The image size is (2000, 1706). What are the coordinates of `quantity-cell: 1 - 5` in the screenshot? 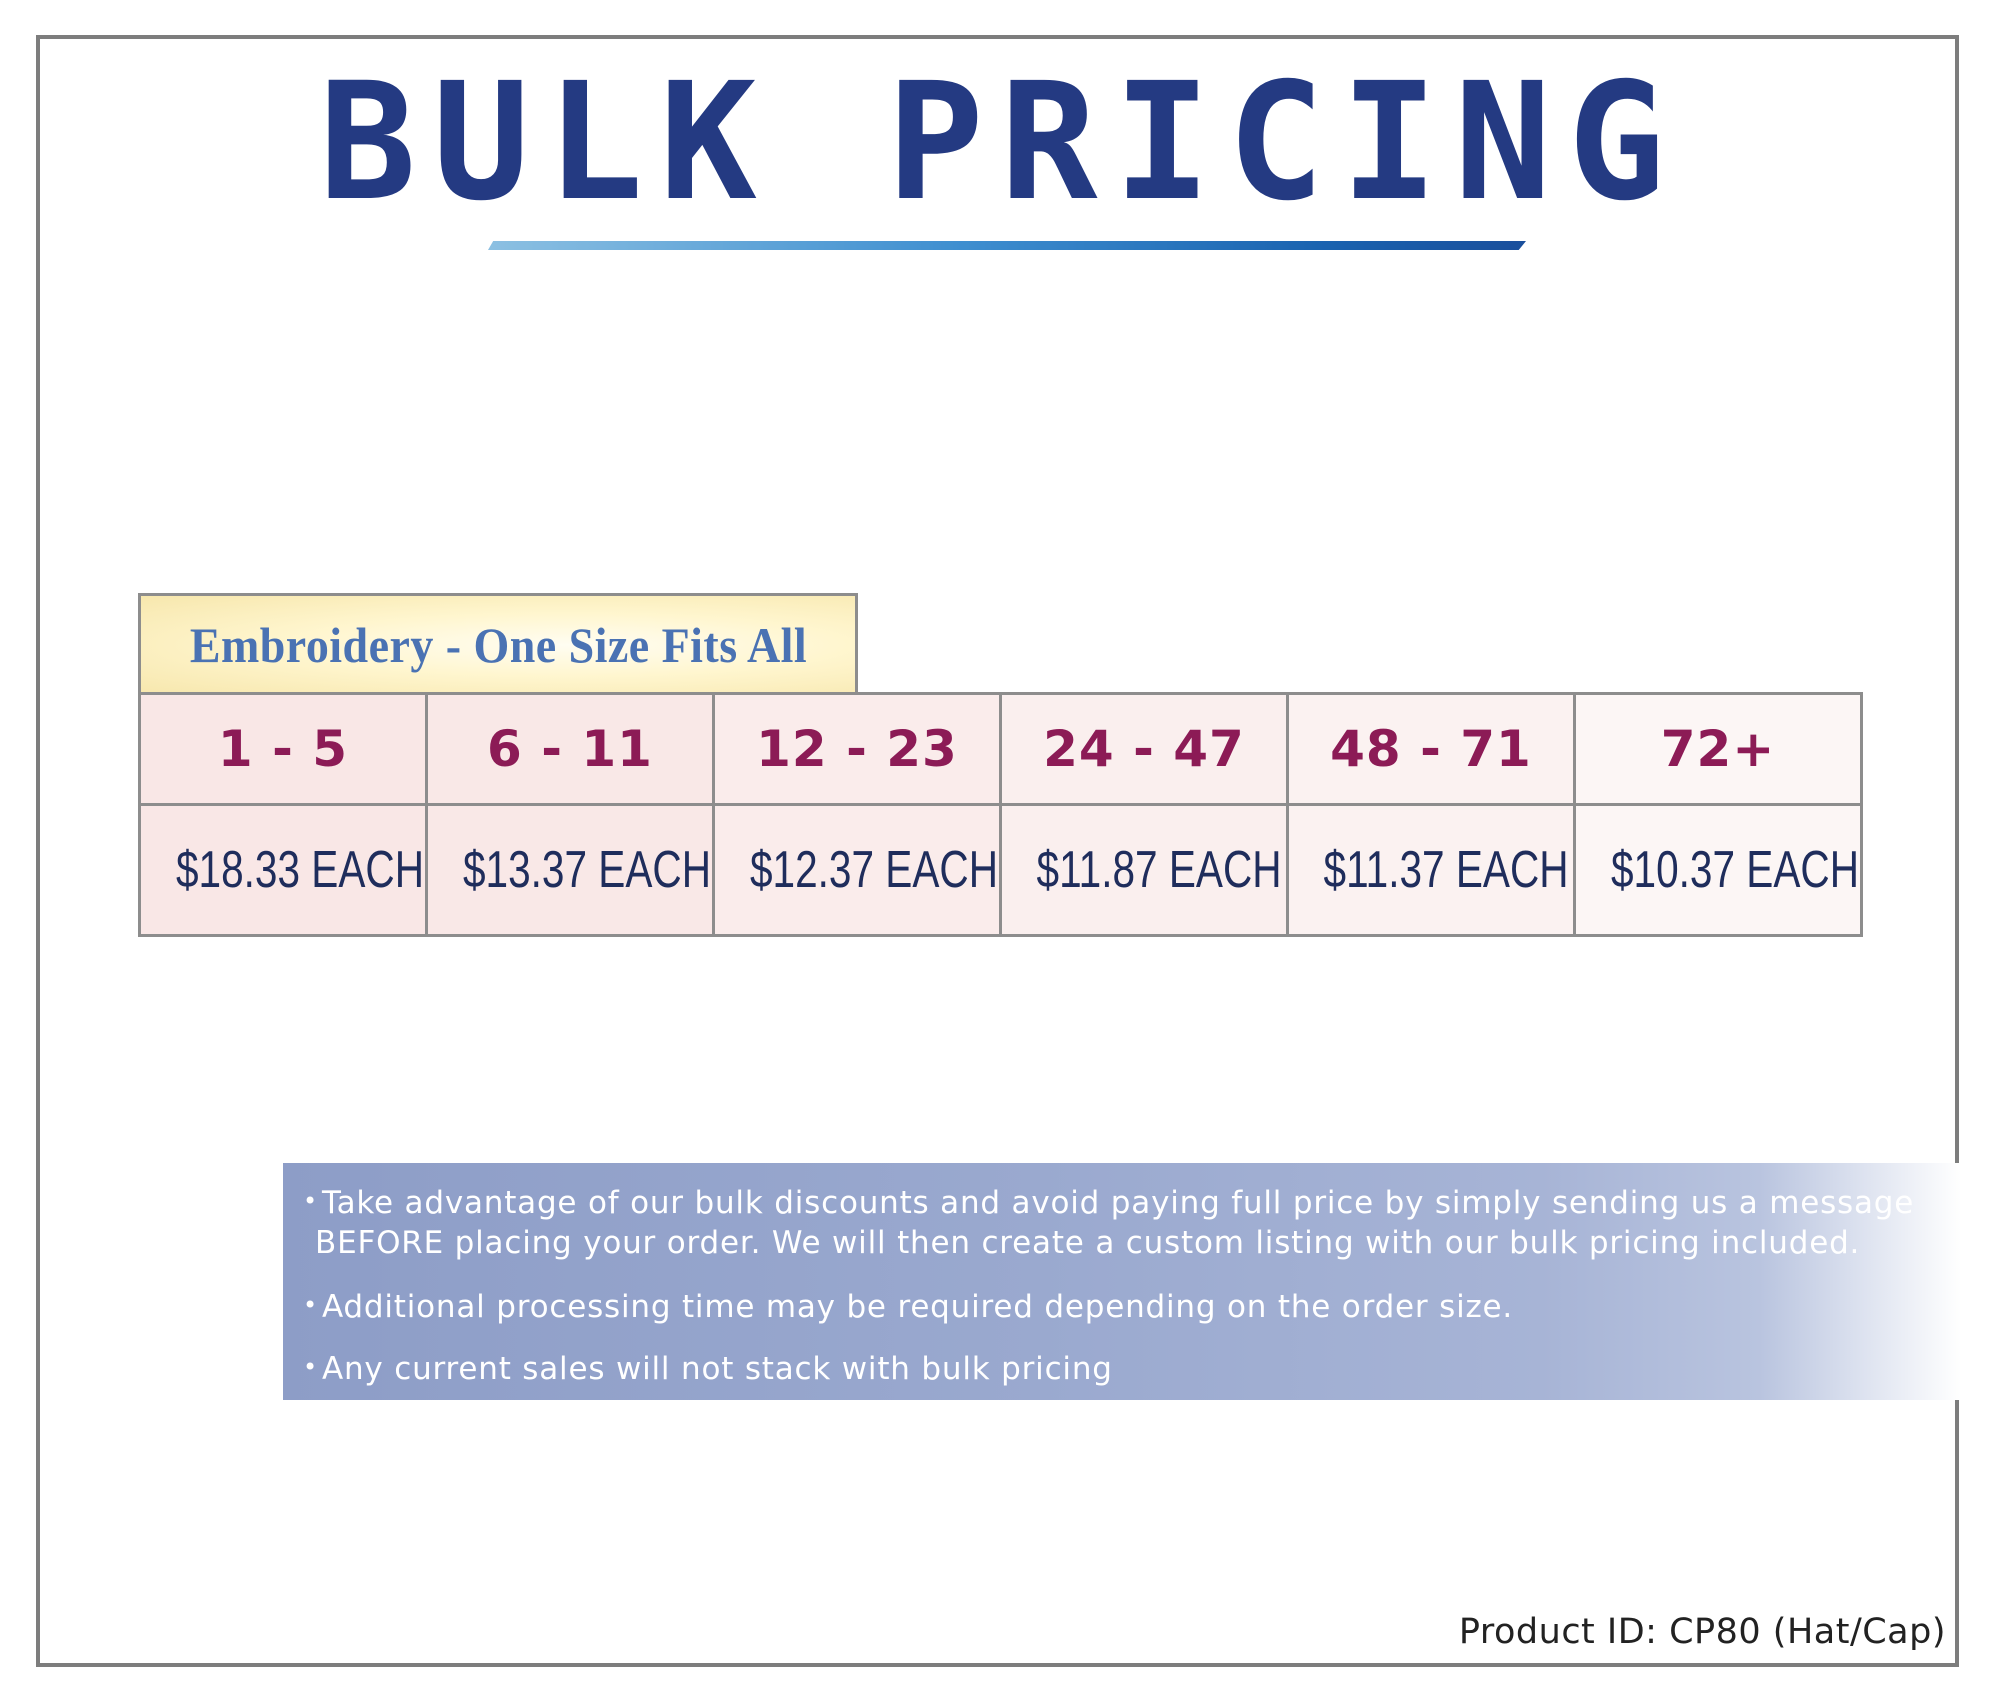 It's located at (283, 749).